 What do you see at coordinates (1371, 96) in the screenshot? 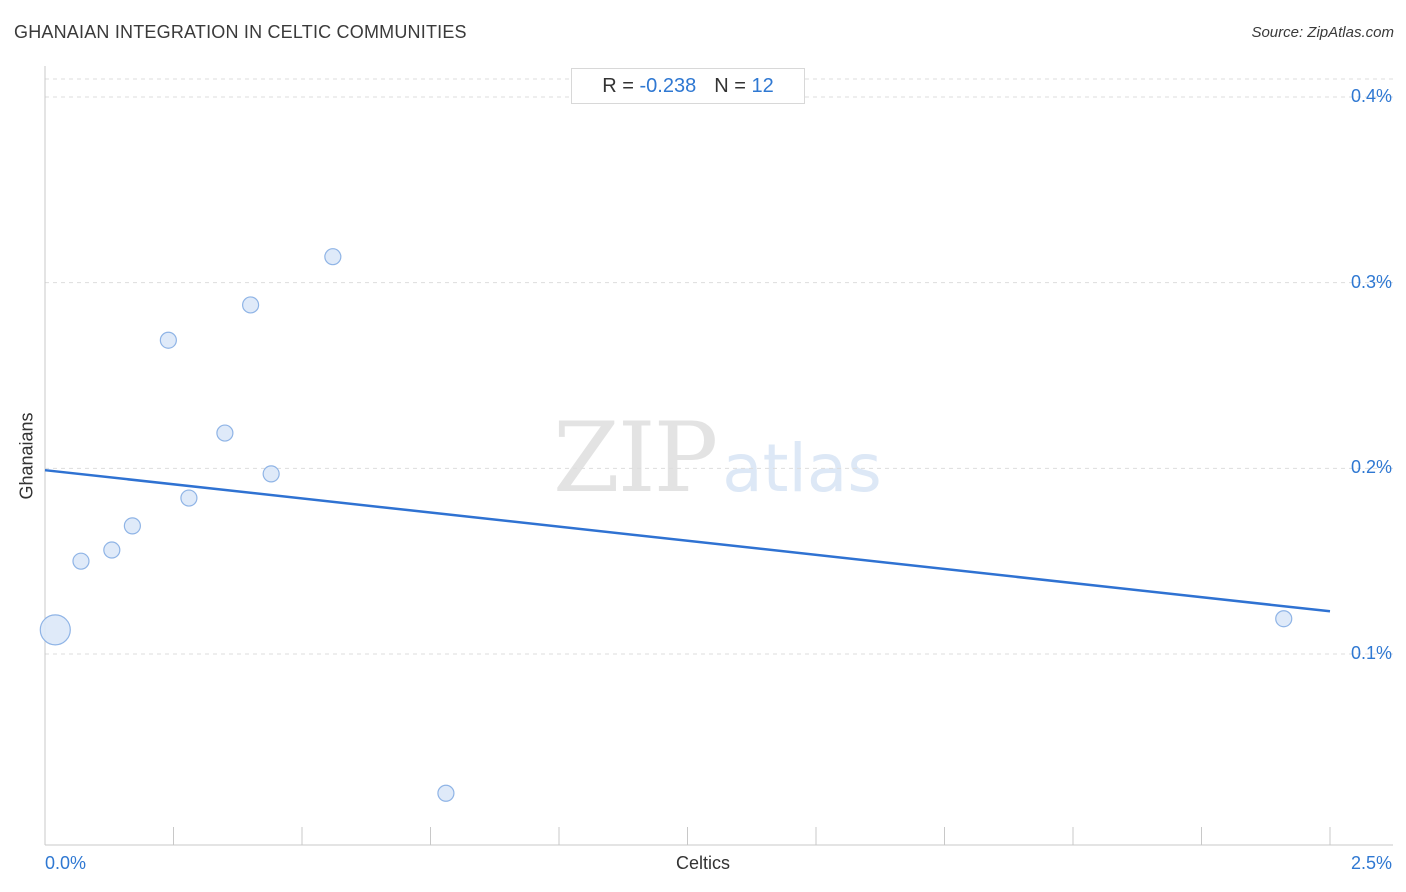
I see `y-tick-label: 0.4%` at bounding box center [1371, 96].